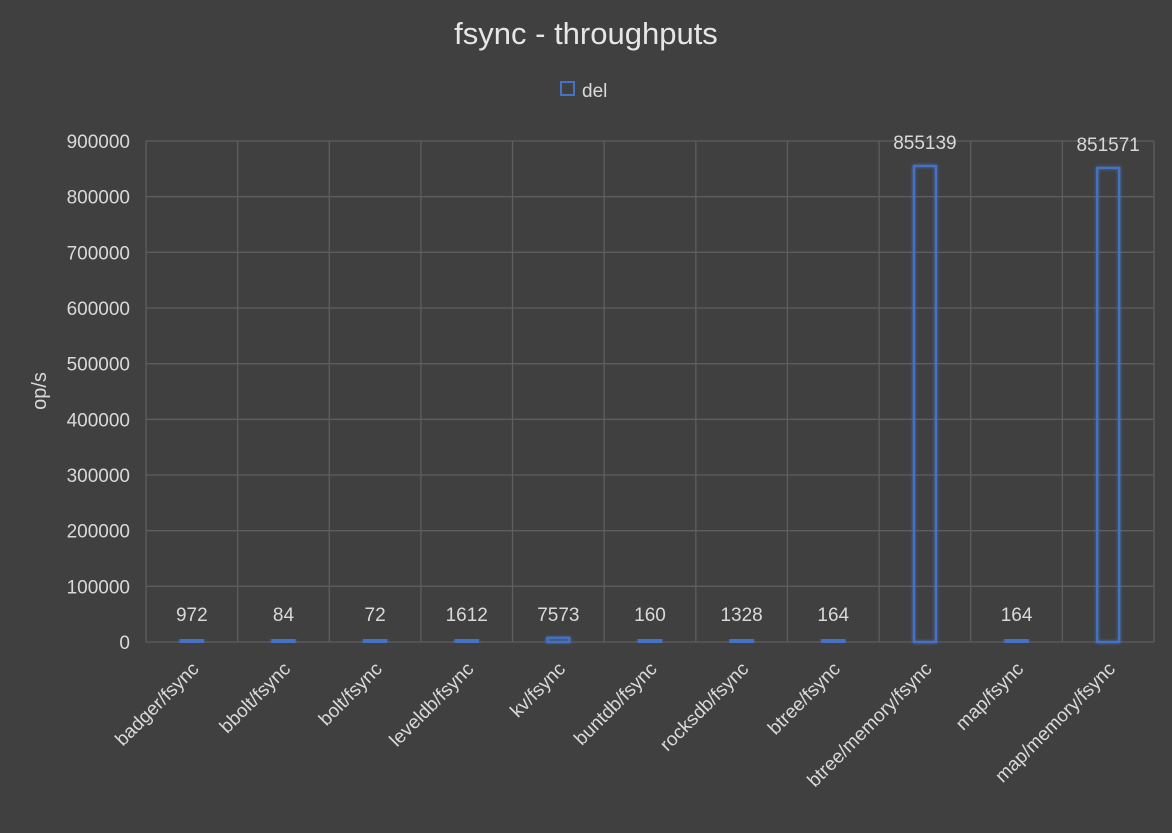  What do you see at coordinates (98, 142) in the screenshot?
I see `y-tick-label: 900000` at bounding box center [98, 142].